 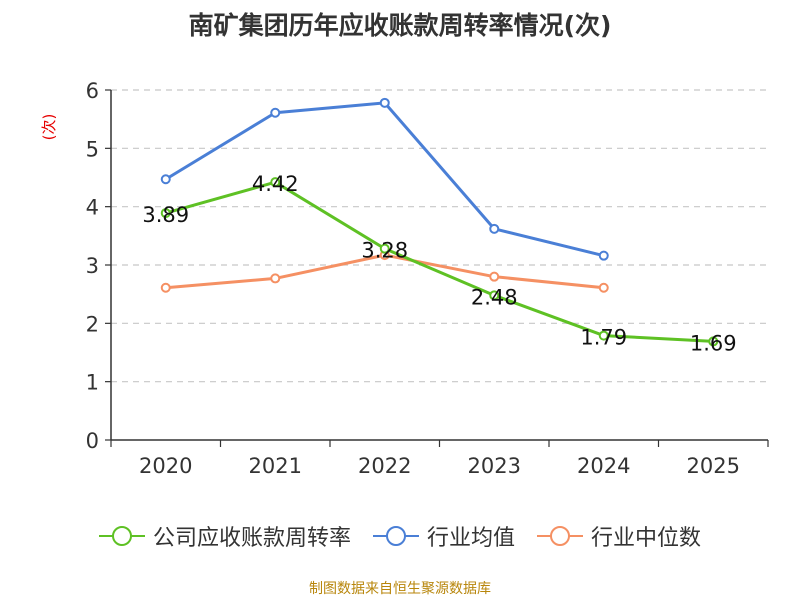 What do you see at coordinates (384, 102) in the screenshot?
I see `point-s1-2022` at bounding box center [384, 102].